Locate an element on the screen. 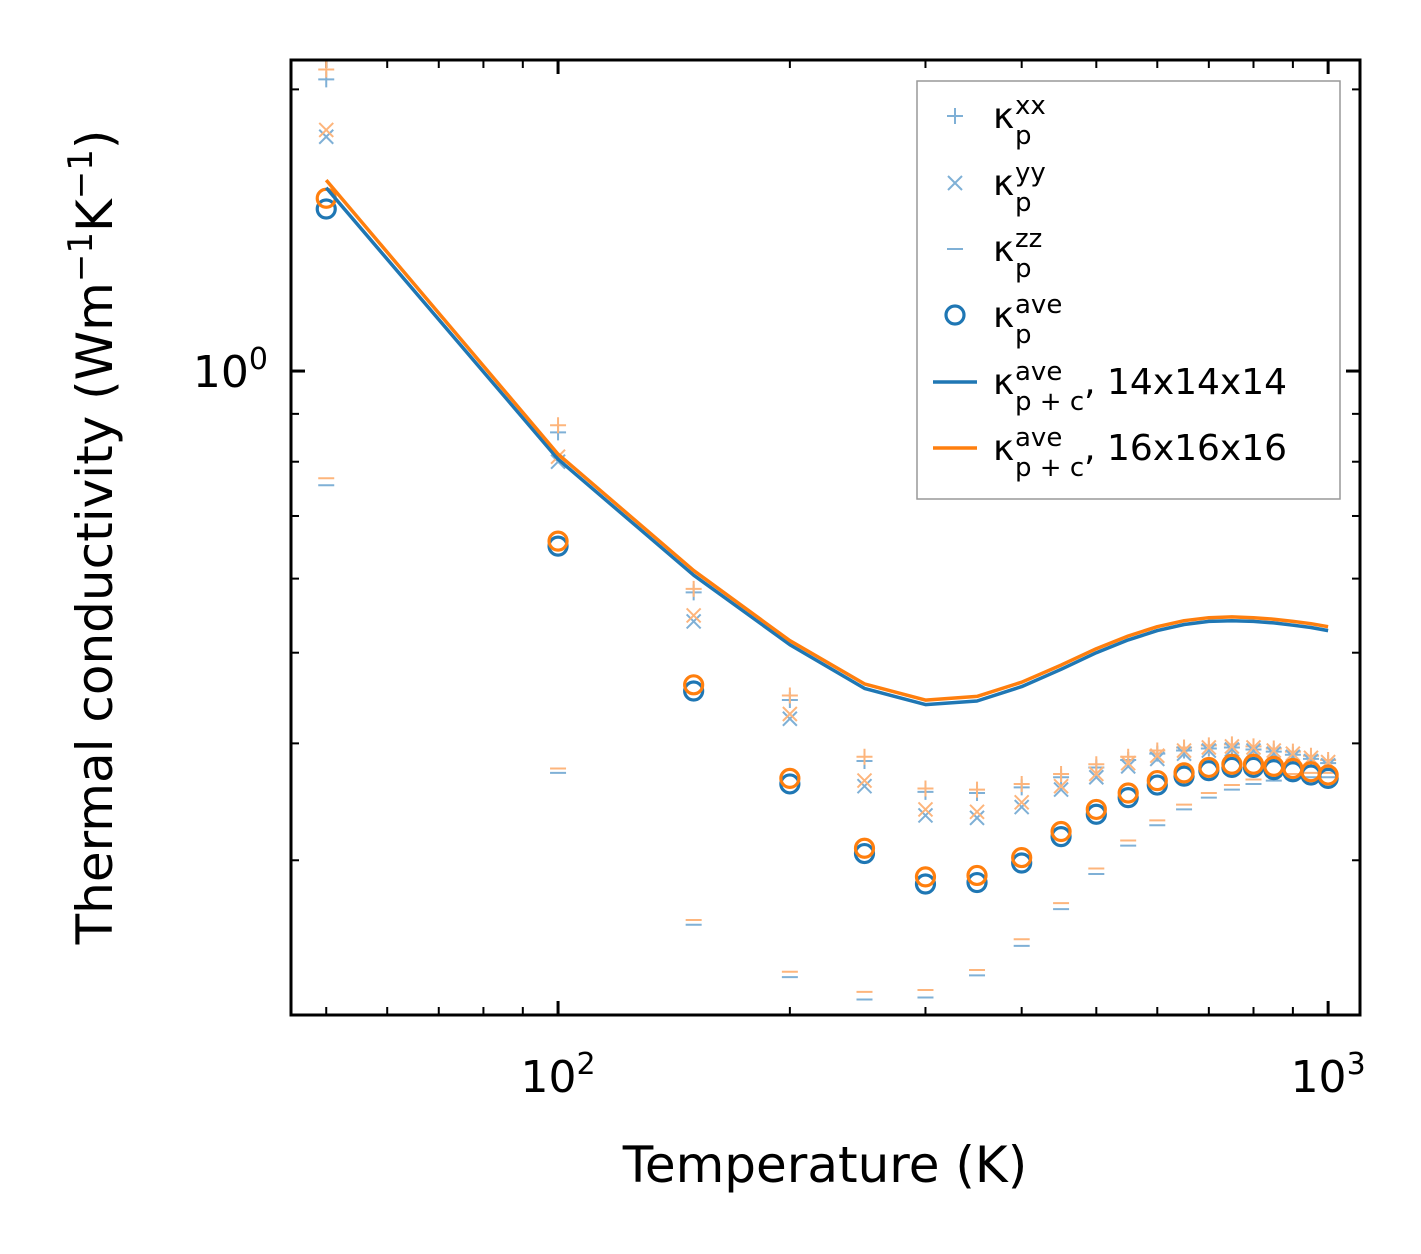 This screenshot has height=1254, width=1421. legend-label: κave p + c, 14x14x14 is located at coordinates (1140, 387).